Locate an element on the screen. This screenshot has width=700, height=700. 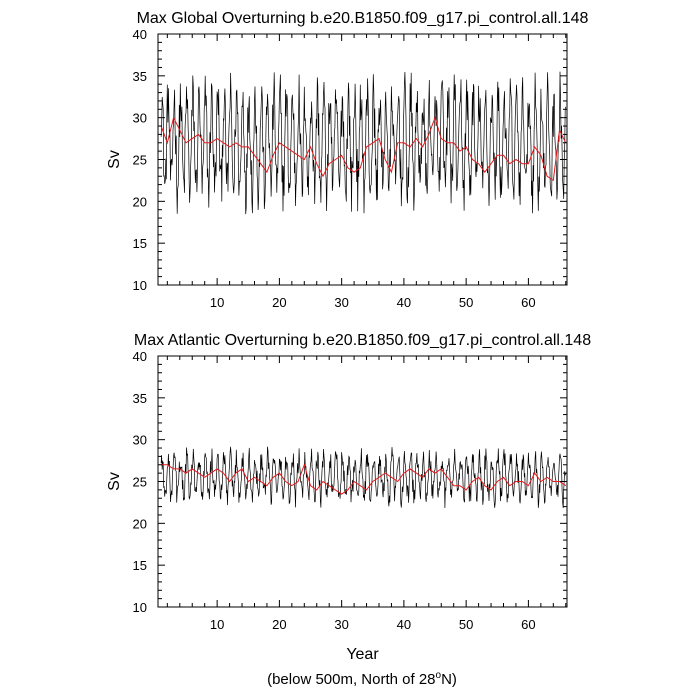
atlantic-xtick-label: 50 is located at coordinates (466, 624).